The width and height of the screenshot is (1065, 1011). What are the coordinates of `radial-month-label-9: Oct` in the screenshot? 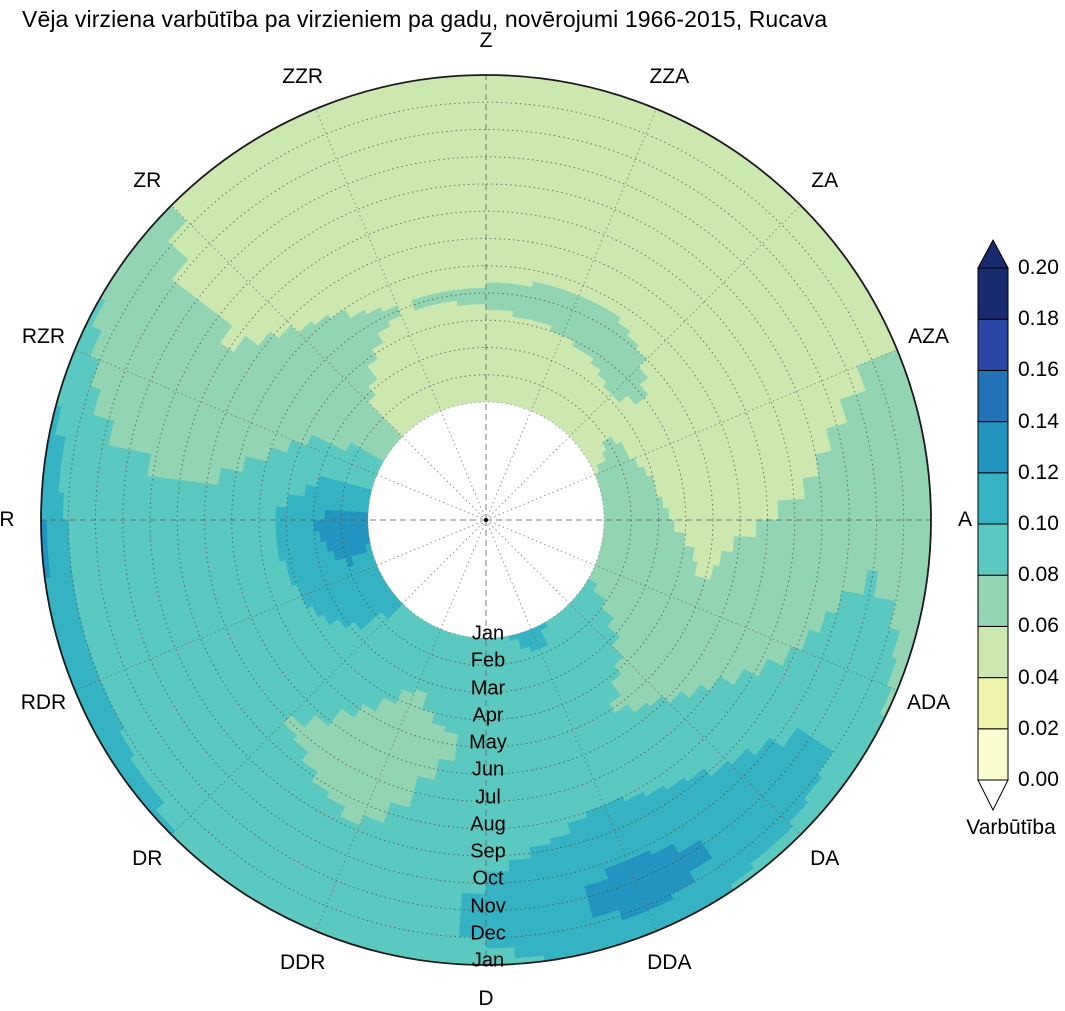 It's located at (488, 878).